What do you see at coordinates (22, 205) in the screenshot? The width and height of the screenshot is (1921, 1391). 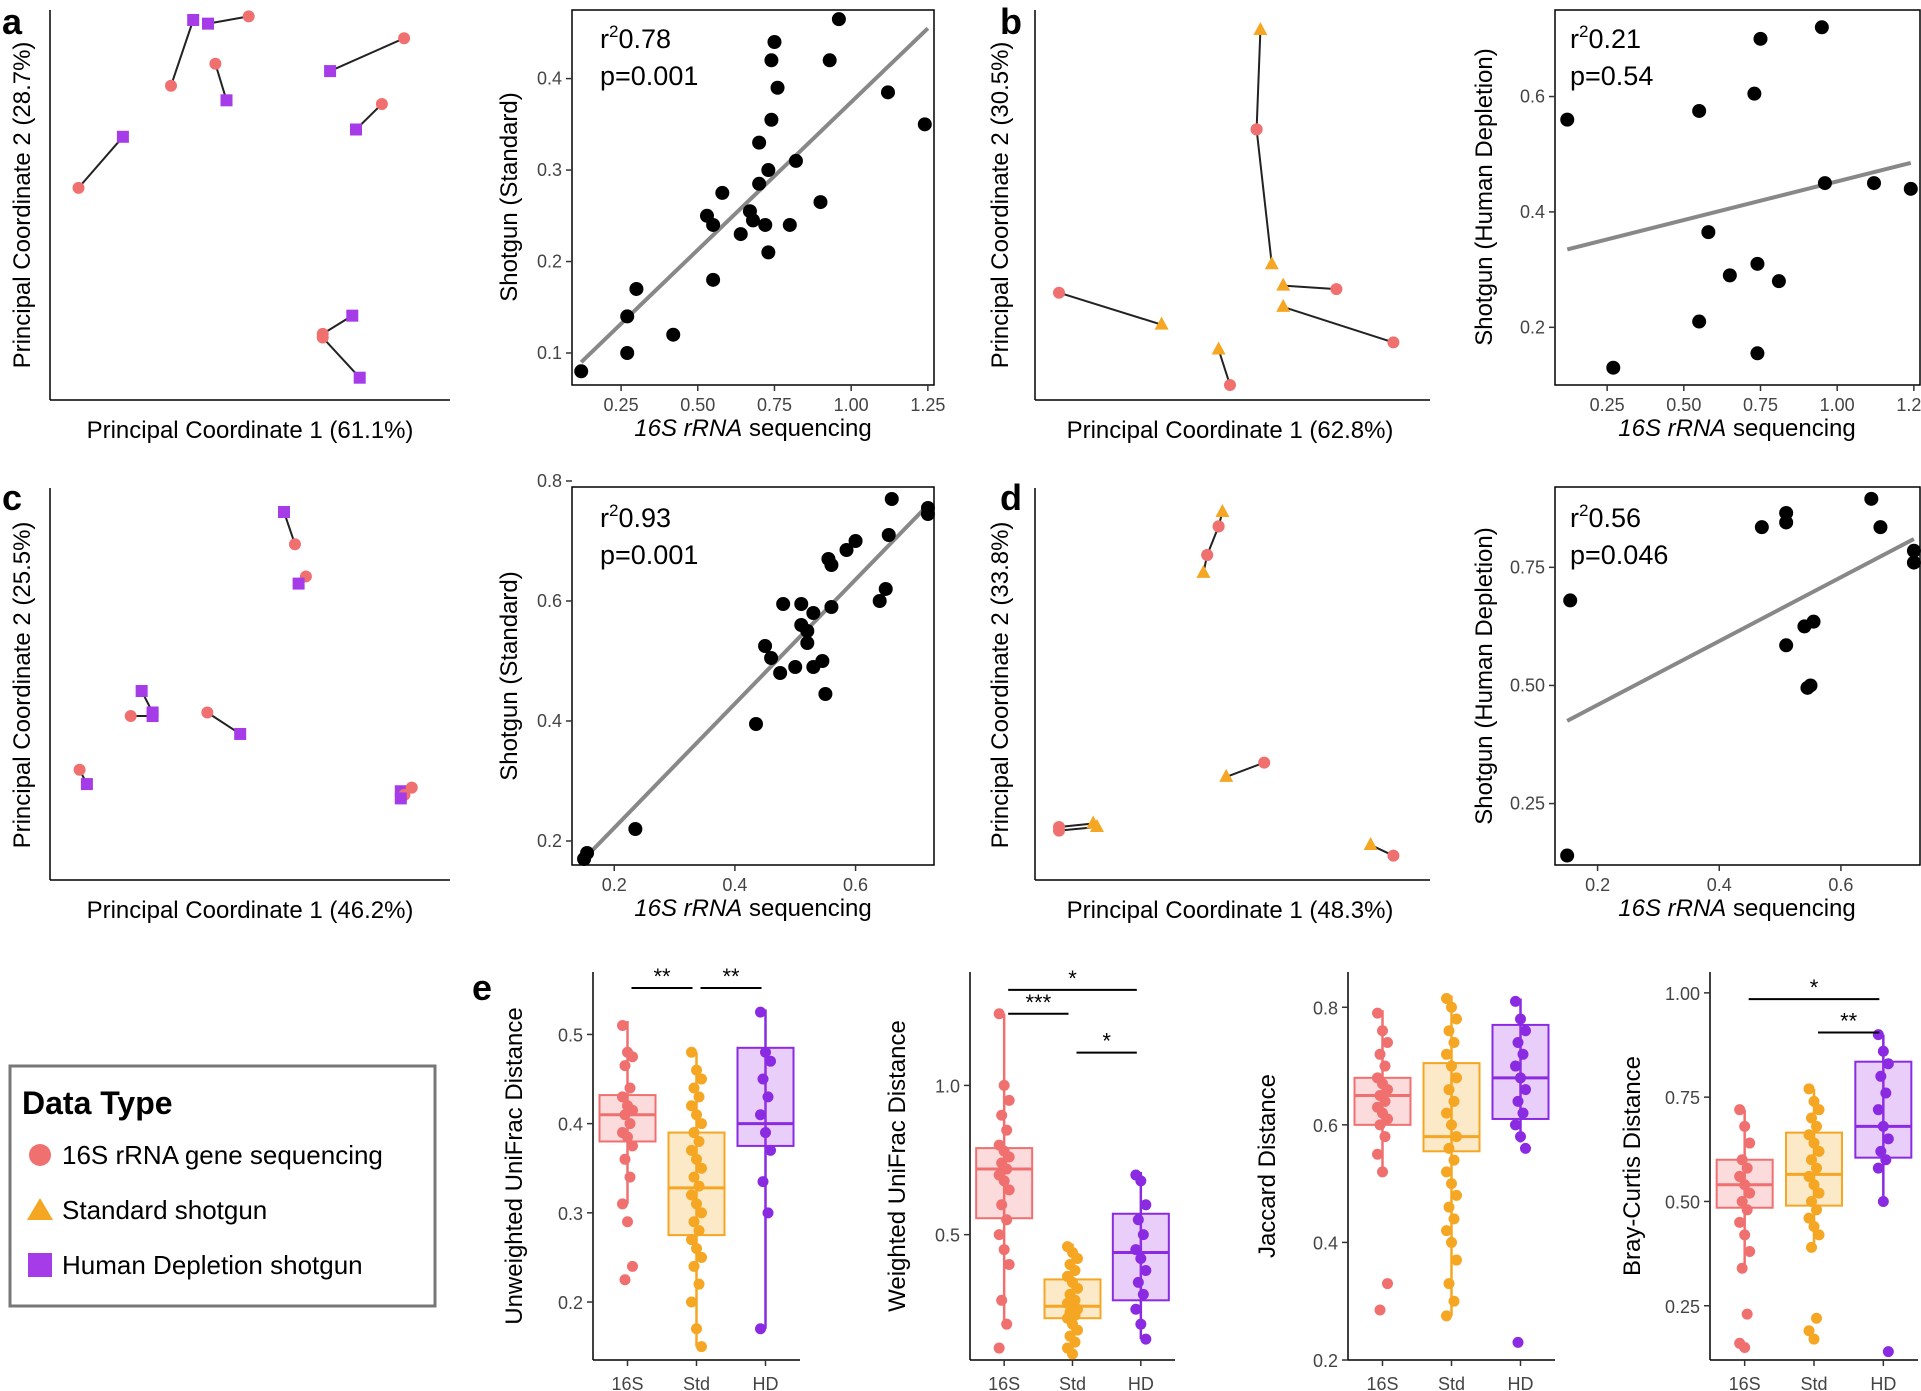 I see `pcoa-a-ylabel: Principal Coordinate 2 (28.7%)` at bounding box center [22, 205].